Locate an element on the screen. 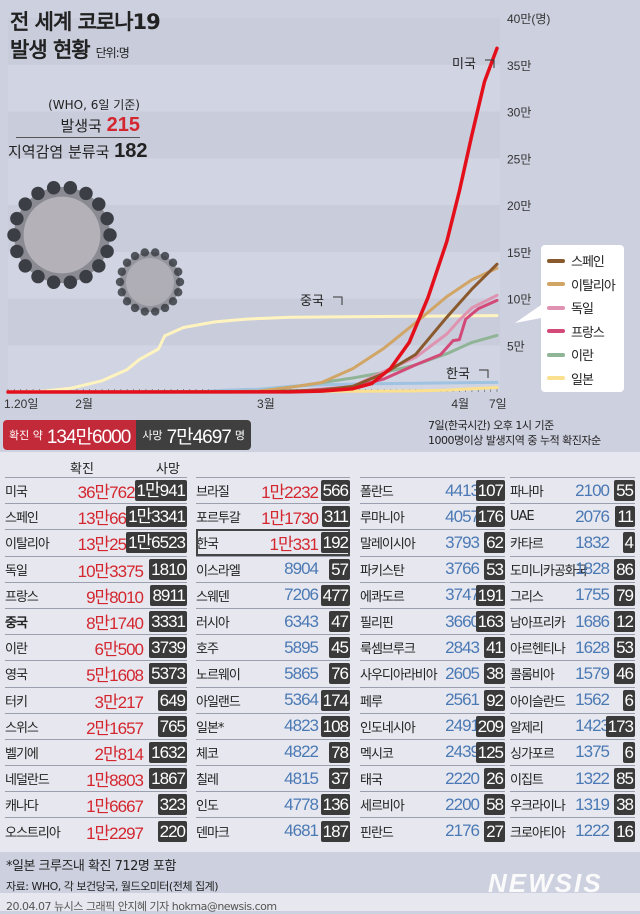  legend-swatch is located at coordinates (556, 331).